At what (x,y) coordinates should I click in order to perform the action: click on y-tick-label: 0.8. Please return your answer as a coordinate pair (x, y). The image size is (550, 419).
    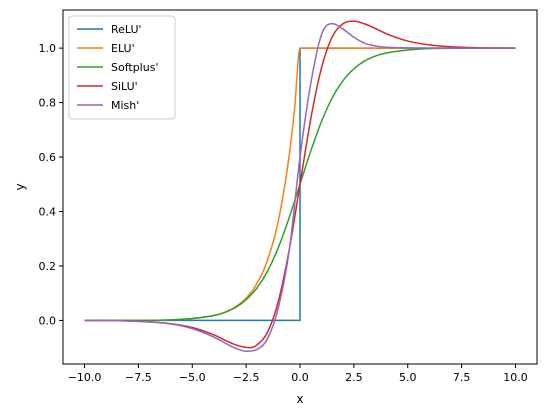
    Looking at the image, I should click on (48, 103).